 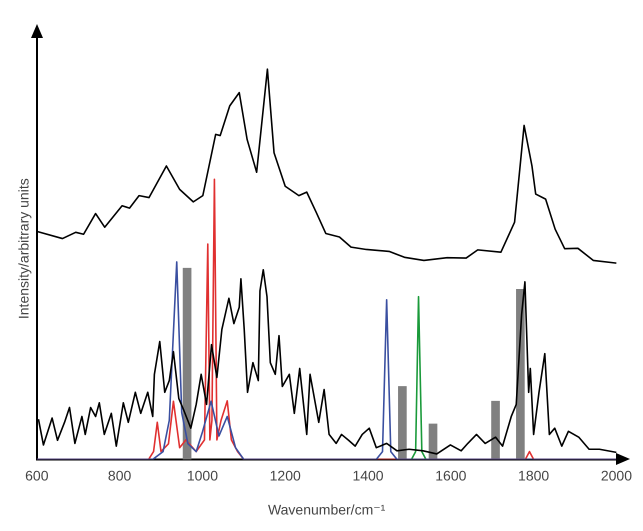 What do you see at coordinates (451, 476) in the screenshot?
I see `x-tick-label: 1600` at bounding box center [451, 476].